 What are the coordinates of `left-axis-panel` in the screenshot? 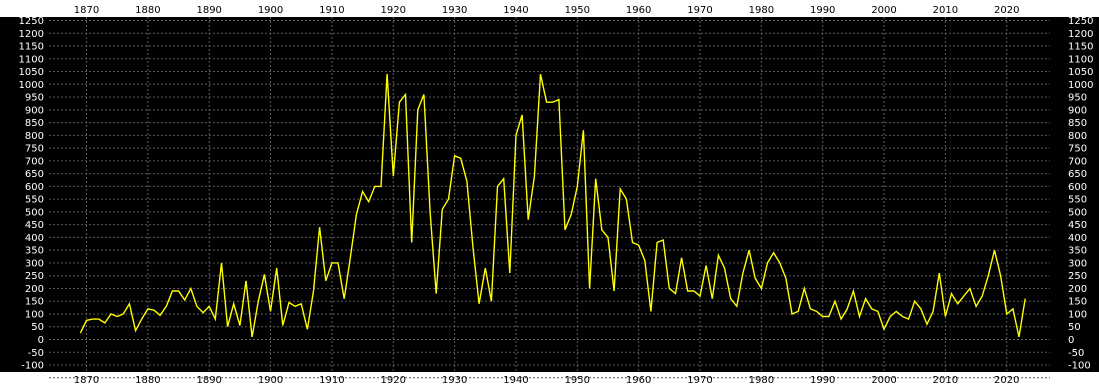 It's located at (24, 194).